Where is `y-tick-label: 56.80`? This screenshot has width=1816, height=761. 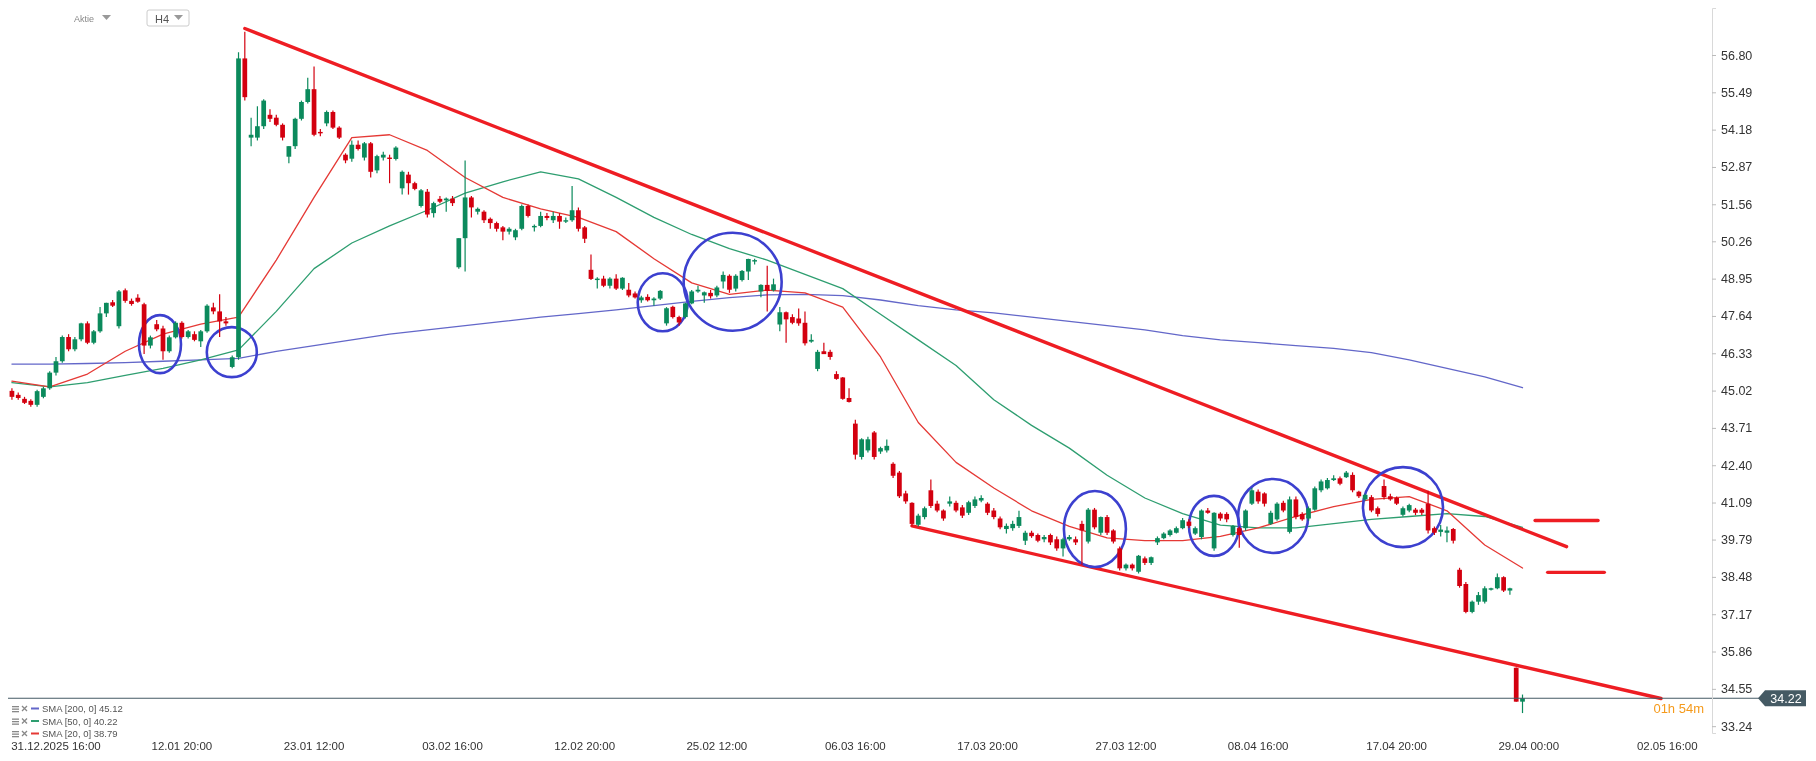
y-tick-label: 56.80 is located at coordinates (1737, 55).